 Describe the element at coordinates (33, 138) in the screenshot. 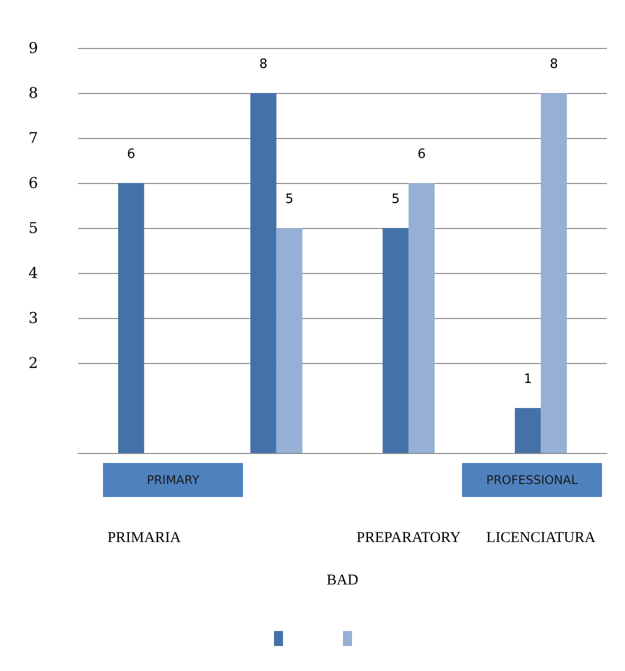

I see `y-tick-label: 7` at that location.